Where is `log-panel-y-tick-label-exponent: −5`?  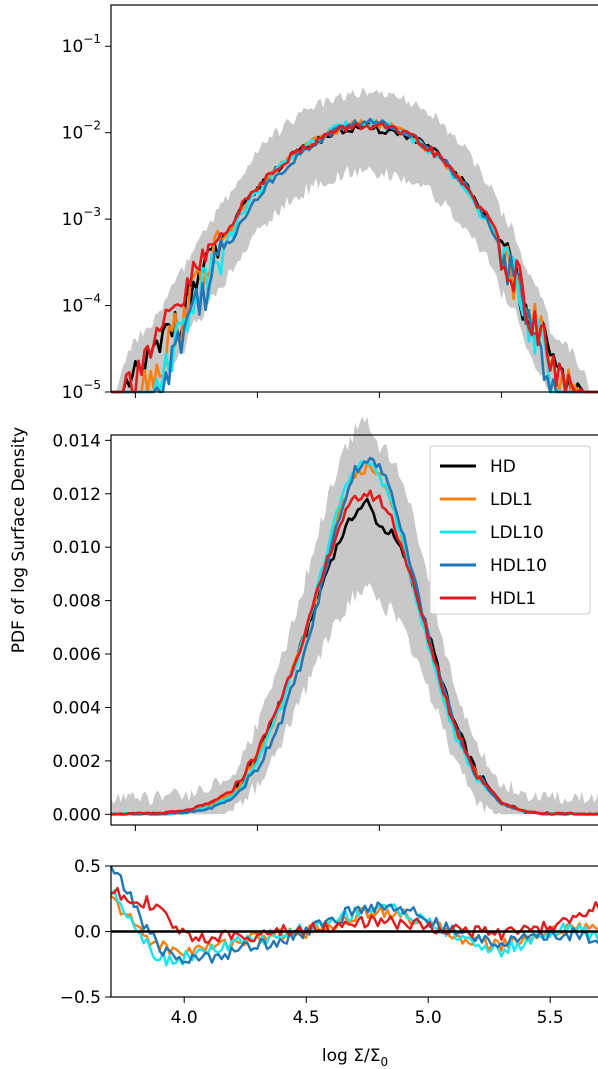
log-panel-y-tick-label-exponent: −5 is located at coordinates (92, 385).